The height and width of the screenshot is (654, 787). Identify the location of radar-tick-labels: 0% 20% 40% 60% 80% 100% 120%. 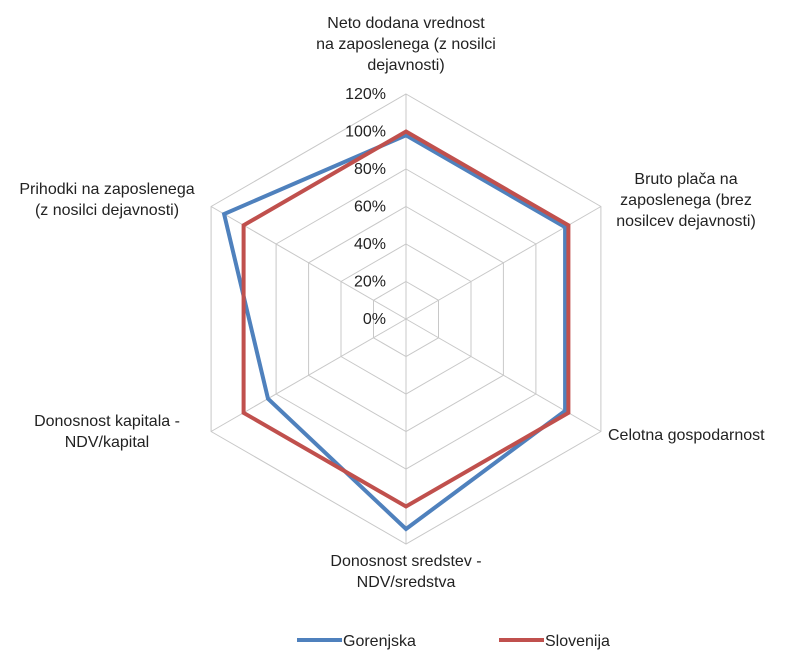
(365, 207).